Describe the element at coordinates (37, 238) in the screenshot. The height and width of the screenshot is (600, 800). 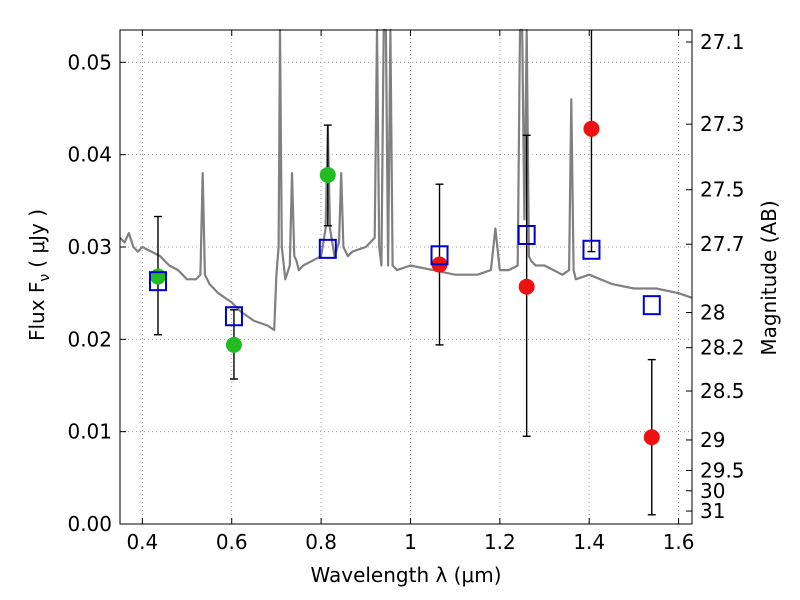
I see `y-axis-label-unit: ( μJy )` at that location.